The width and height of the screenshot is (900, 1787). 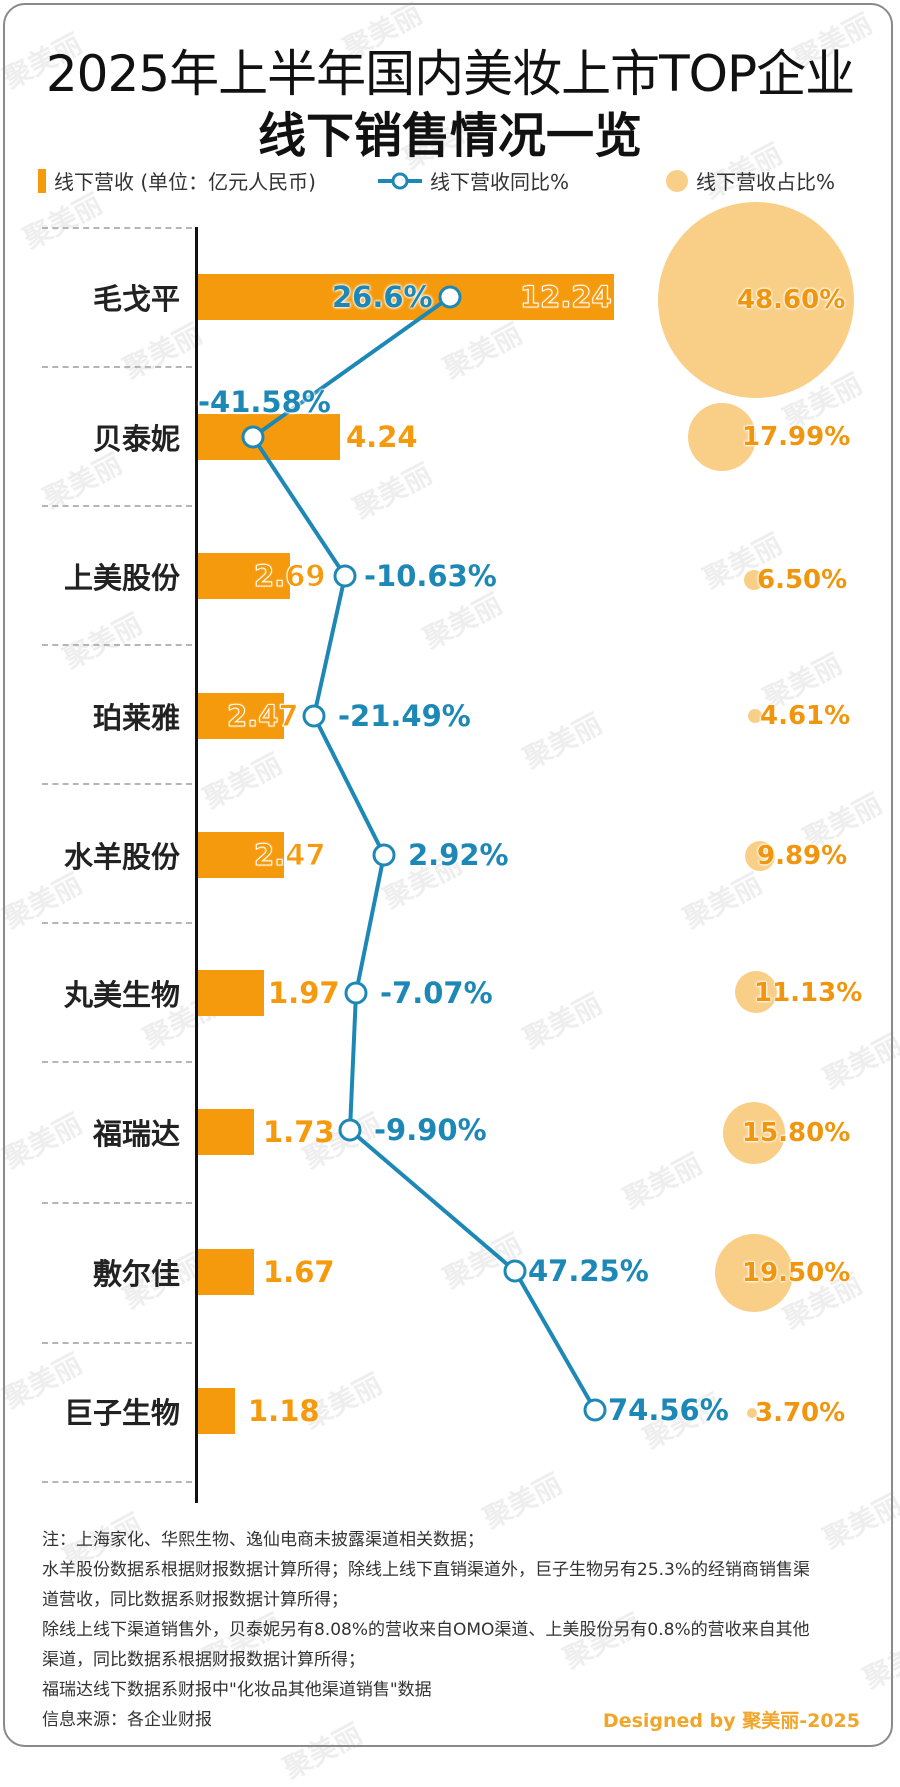 I want to click on yoy-value: 47.25%, so click(x=588, y=1271).